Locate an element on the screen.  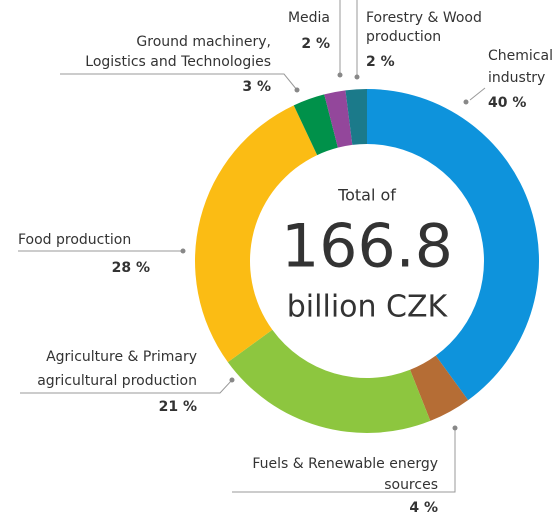
value-label: 21 % is located at coordinates (178, 407).